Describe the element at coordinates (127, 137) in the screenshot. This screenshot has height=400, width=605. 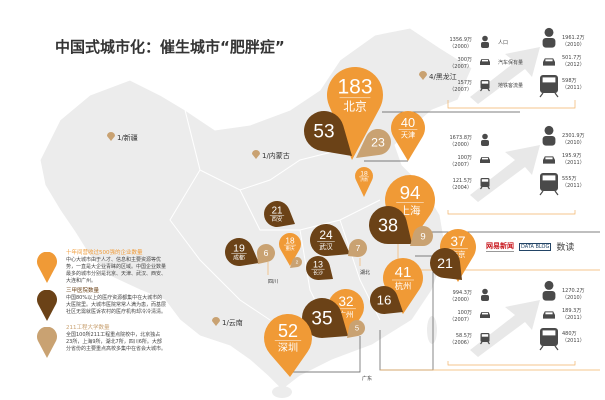
I see `region-label: 1/新疆` at that location.